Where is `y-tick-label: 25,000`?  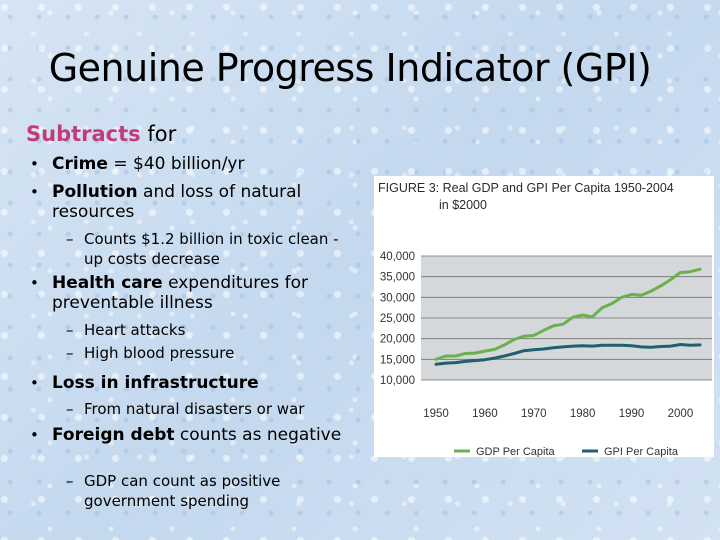
y-tick-label: 25,000 is located at coordinates (397, 319).